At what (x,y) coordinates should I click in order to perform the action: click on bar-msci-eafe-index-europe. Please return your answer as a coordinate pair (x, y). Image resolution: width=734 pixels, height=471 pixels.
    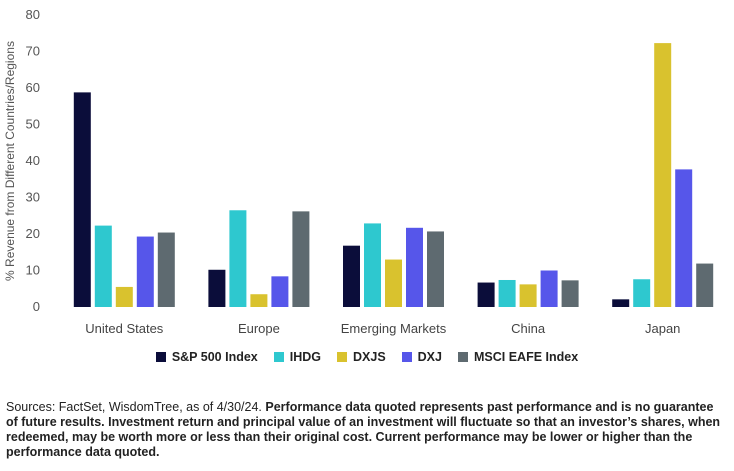
    Looking at the image, I should click on (301, 259).